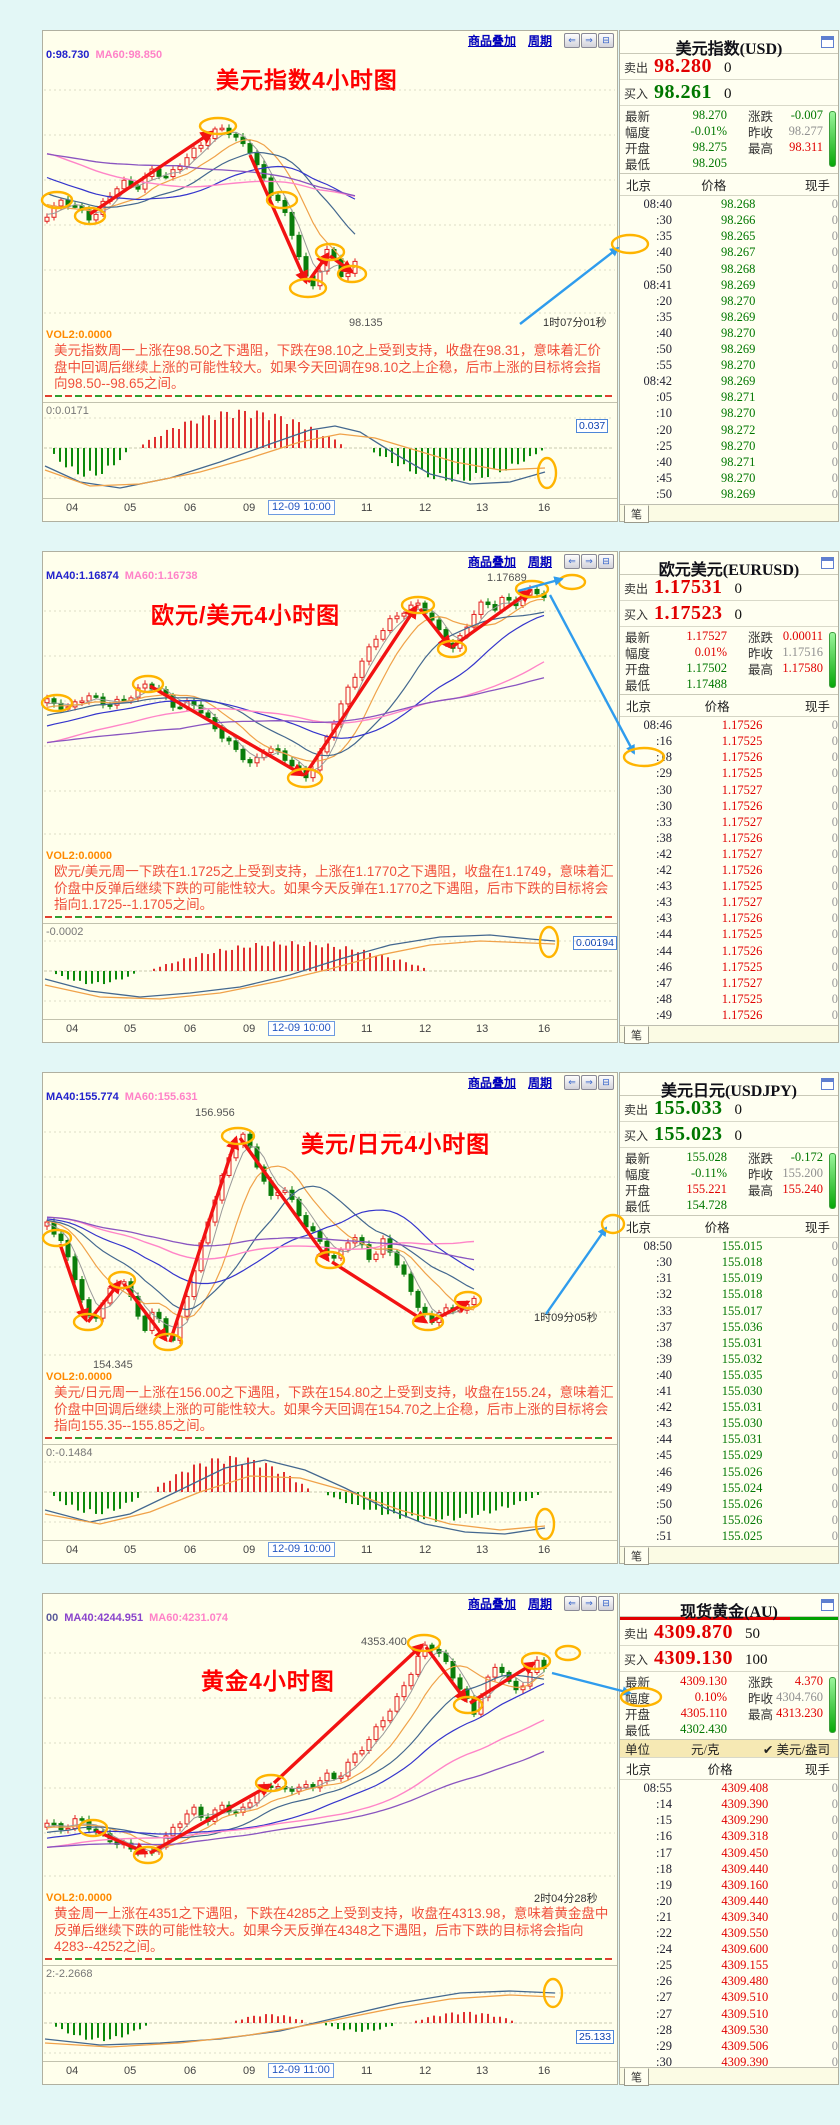  Describe the element at coordinates (729, 1343) in the screenshot. I see `tick-row: :38 155.031 0` at that location.